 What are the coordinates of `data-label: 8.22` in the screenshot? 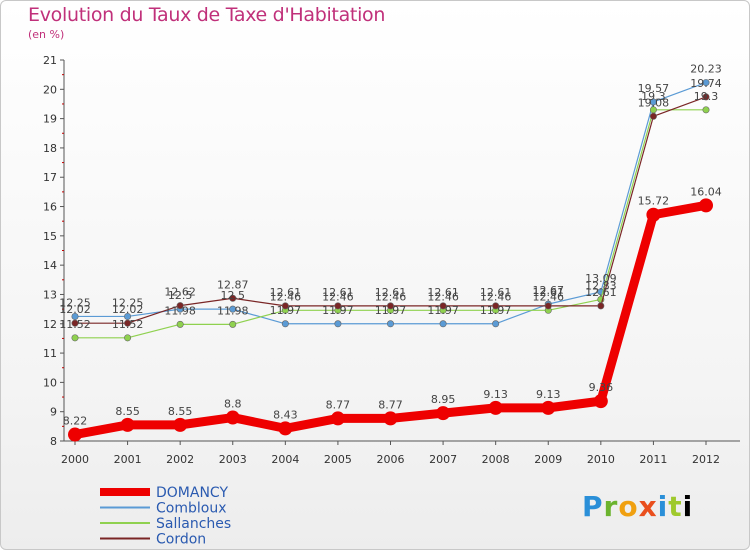 It's located at (75, 421).